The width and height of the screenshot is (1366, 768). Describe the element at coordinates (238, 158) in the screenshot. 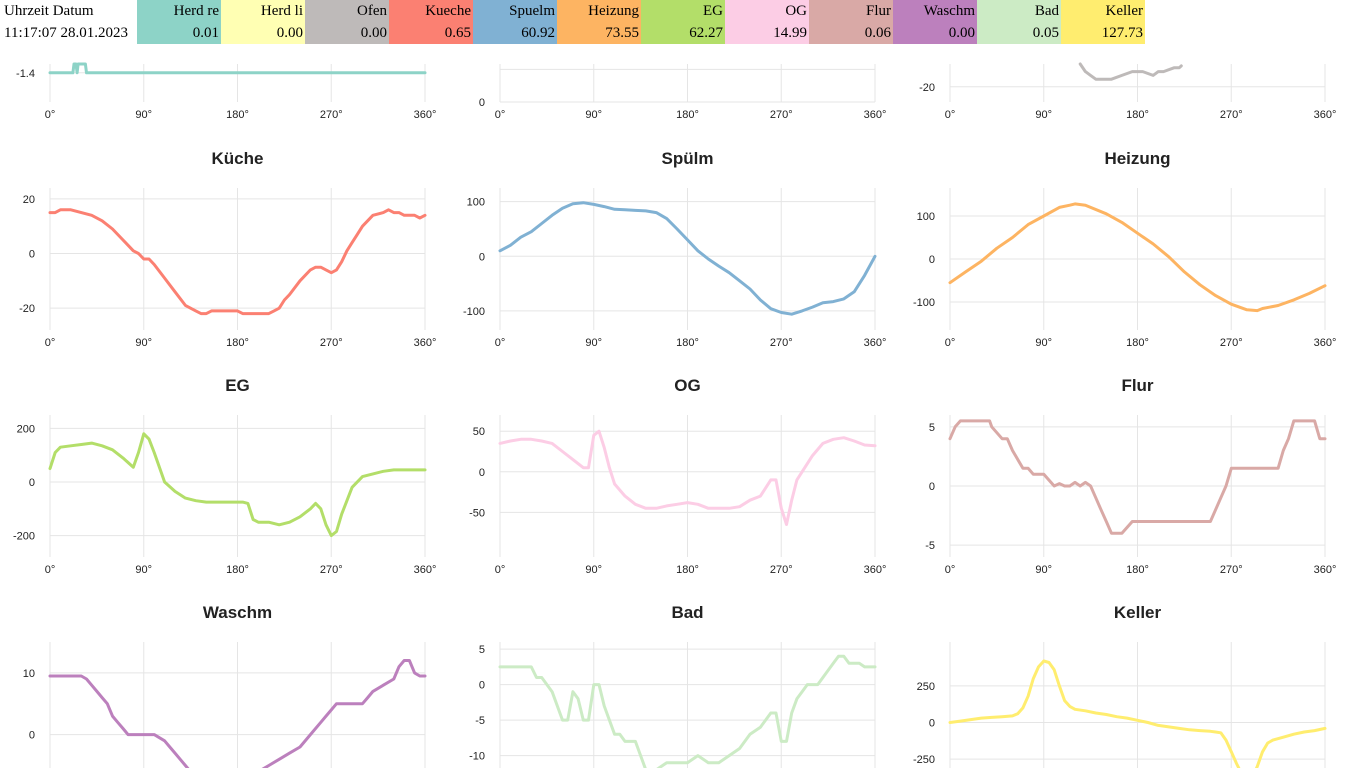

I see `chart-title: Küche` at that location.